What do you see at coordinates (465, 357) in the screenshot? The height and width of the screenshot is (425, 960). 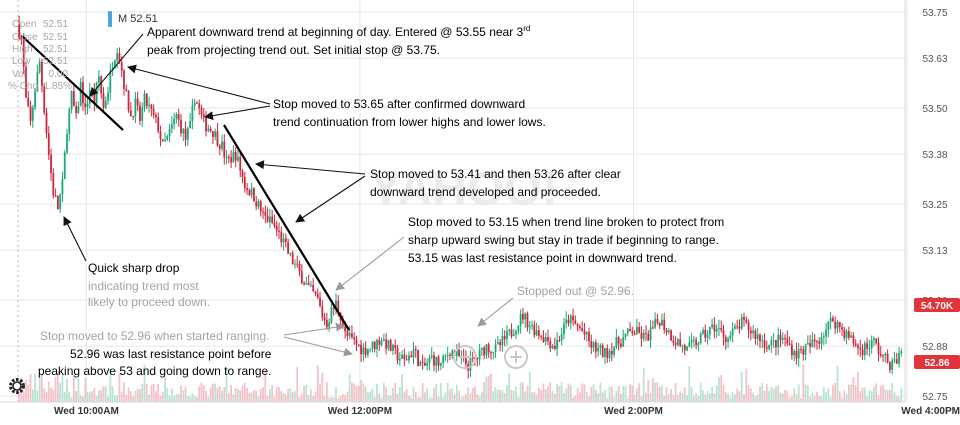 I see `zoom-out-icon` at bounding box center [465, 357].